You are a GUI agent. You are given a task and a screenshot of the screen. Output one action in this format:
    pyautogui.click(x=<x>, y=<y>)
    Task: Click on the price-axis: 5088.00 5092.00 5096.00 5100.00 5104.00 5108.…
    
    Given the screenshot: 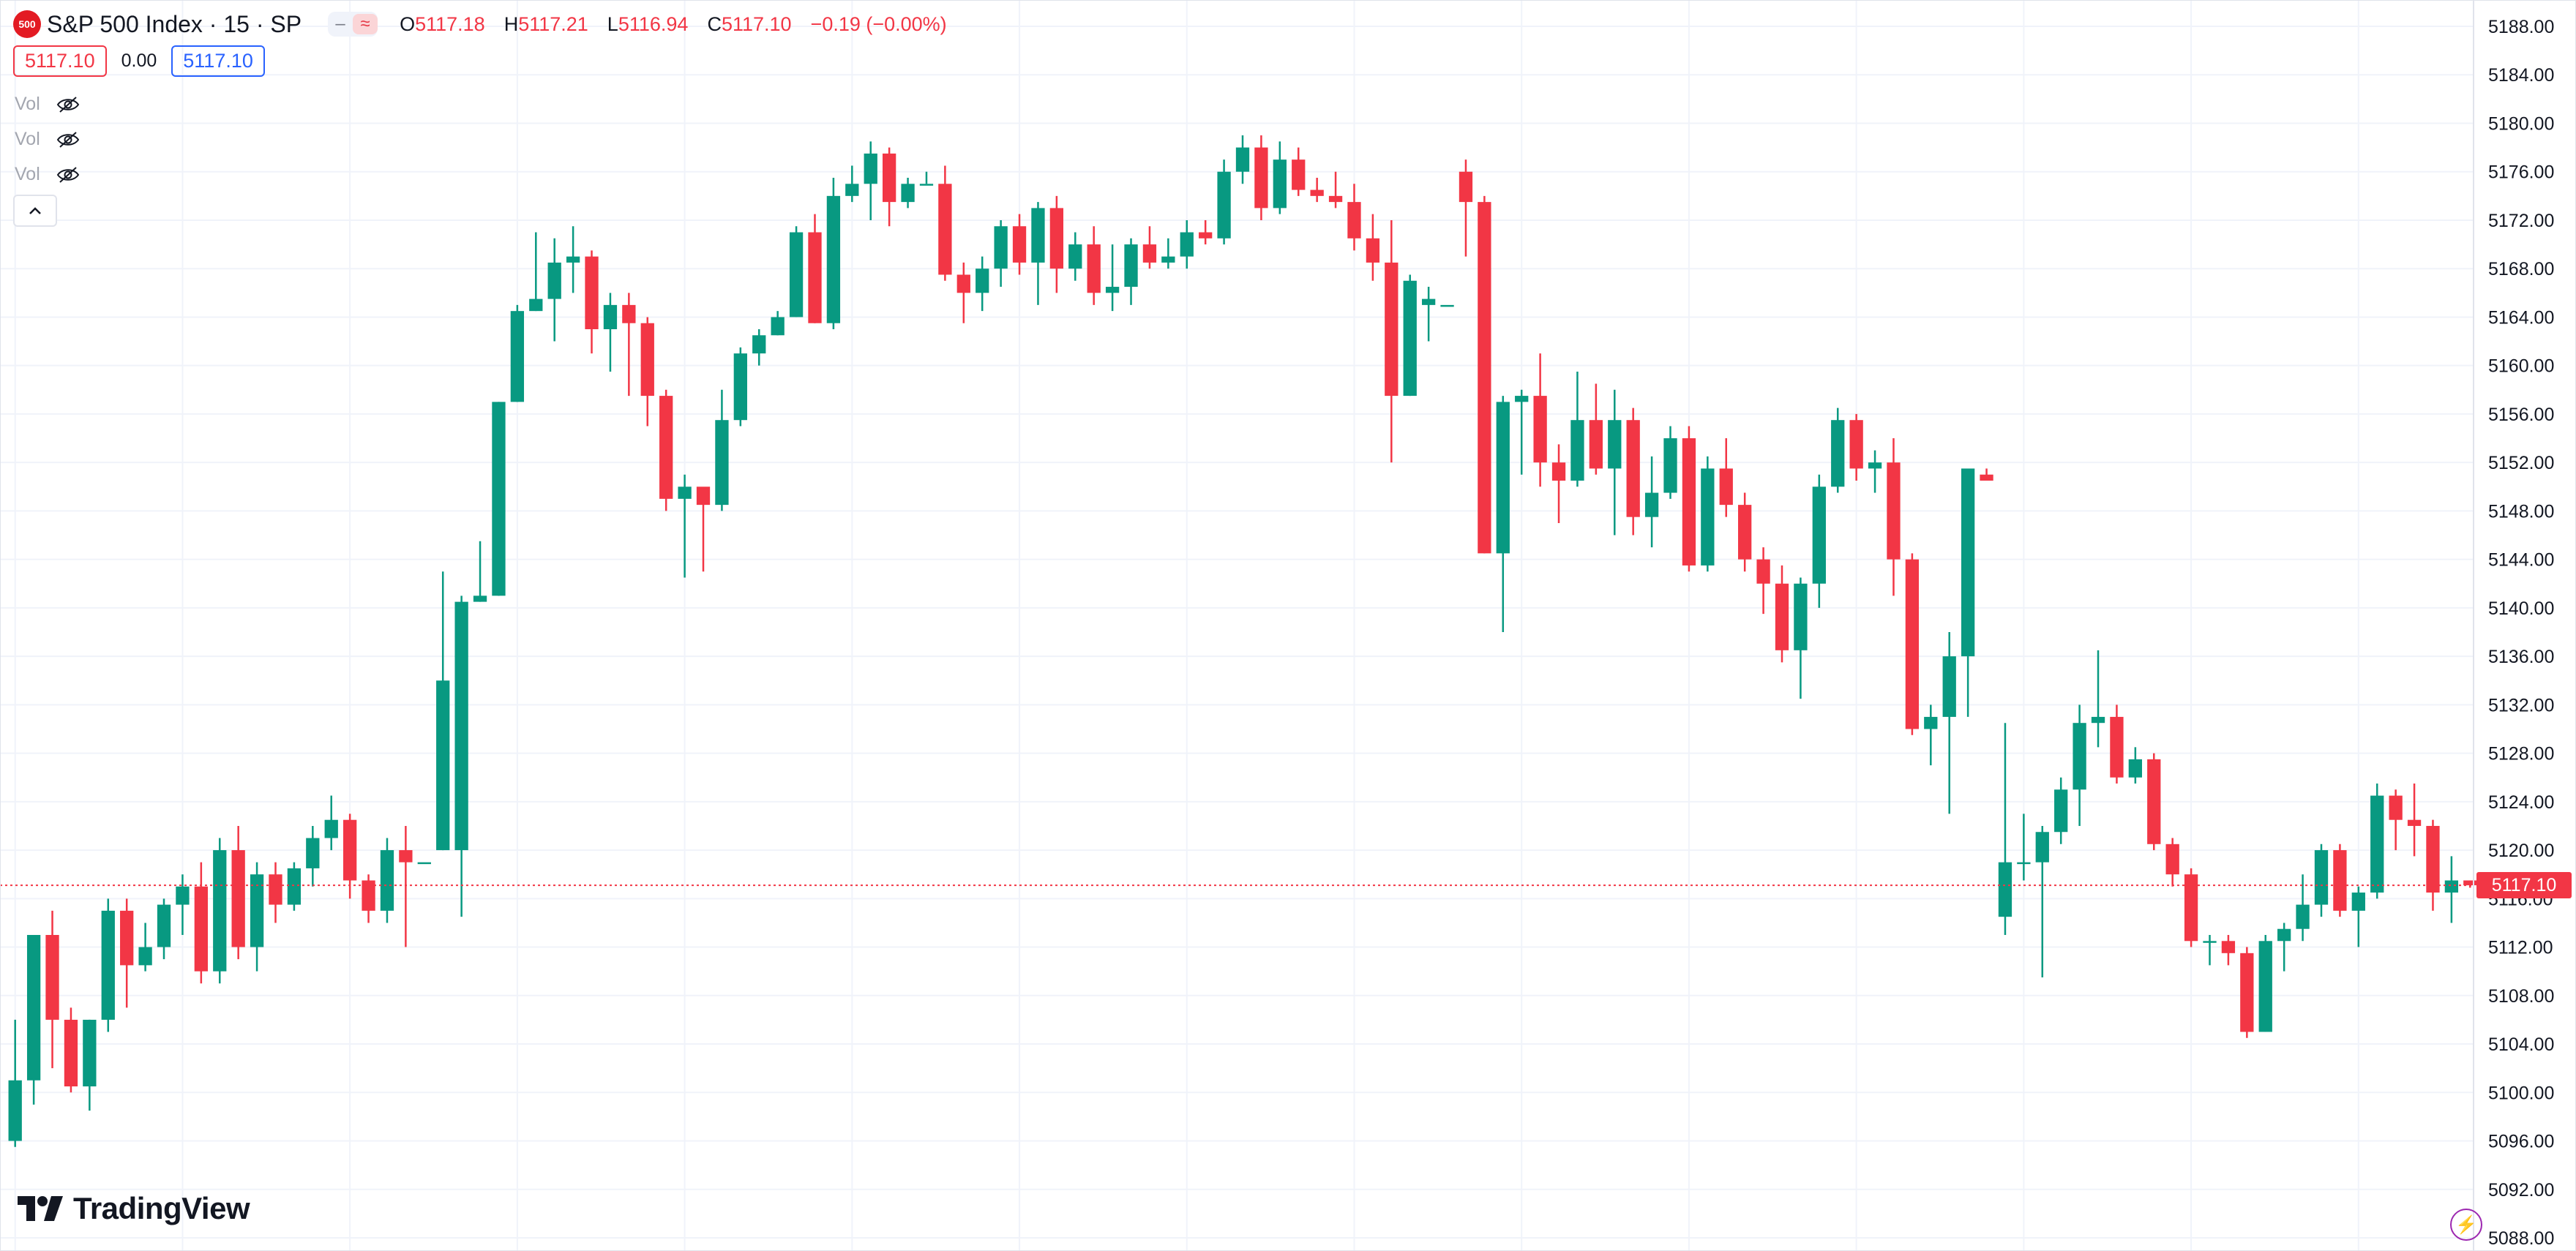 What is the action you would take?
    pyautogui.click(x=2513, y=625)
    